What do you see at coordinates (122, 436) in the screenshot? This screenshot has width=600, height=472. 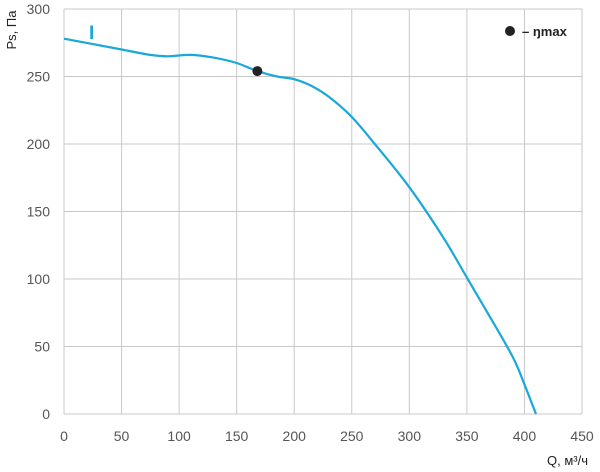 I see `x-tick-label: 50` at bounding box center [122, 436].